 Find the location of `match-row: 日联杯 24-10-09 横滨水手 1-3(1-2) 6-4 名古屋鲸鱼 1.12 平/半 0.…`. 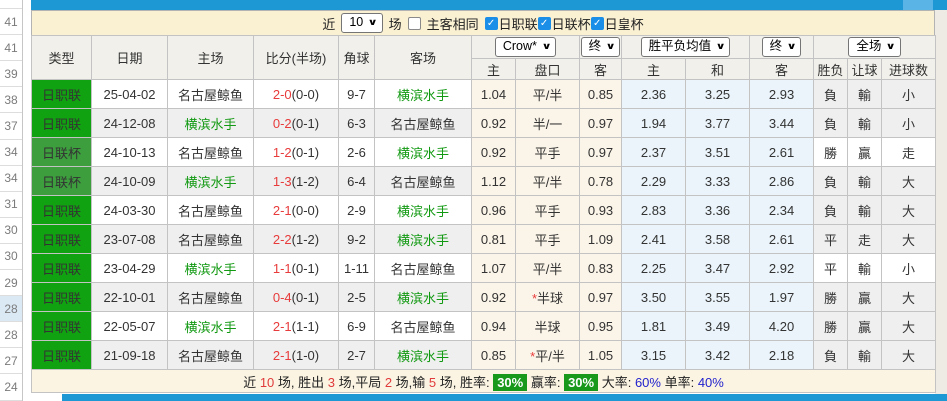

match-row: 日联杯 24-10-09 横滨水手 1-3(1-2) 6-4 名古屋鲸鱼 1.12 平/半 0.… is located at coordinates (484, 181).